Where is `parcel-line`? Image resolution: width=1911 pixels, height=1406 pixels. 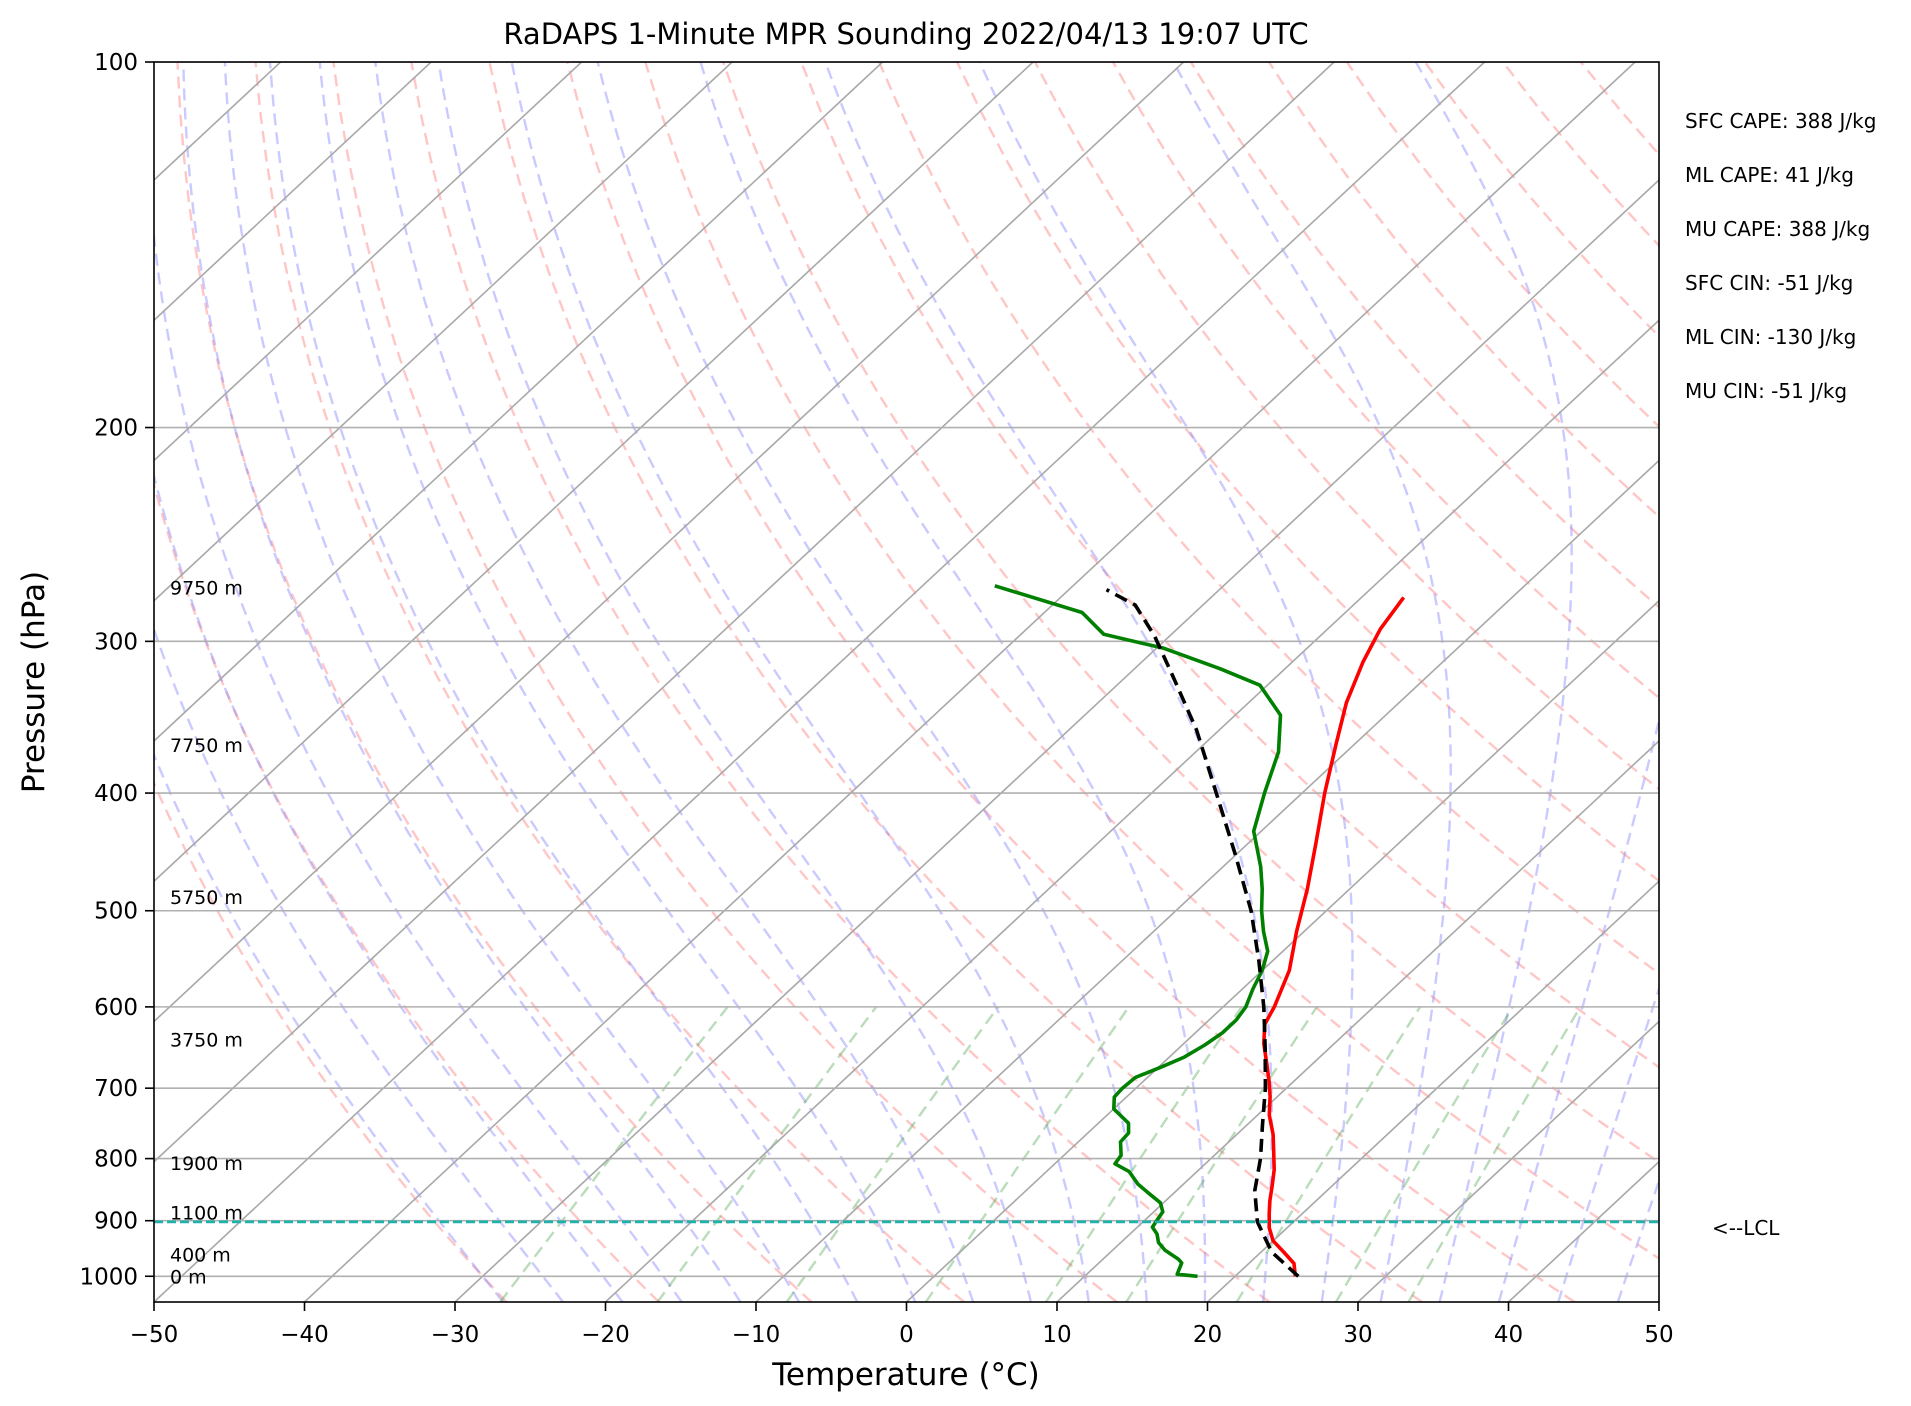 parcel-line is located at coordinates (1202, 933).